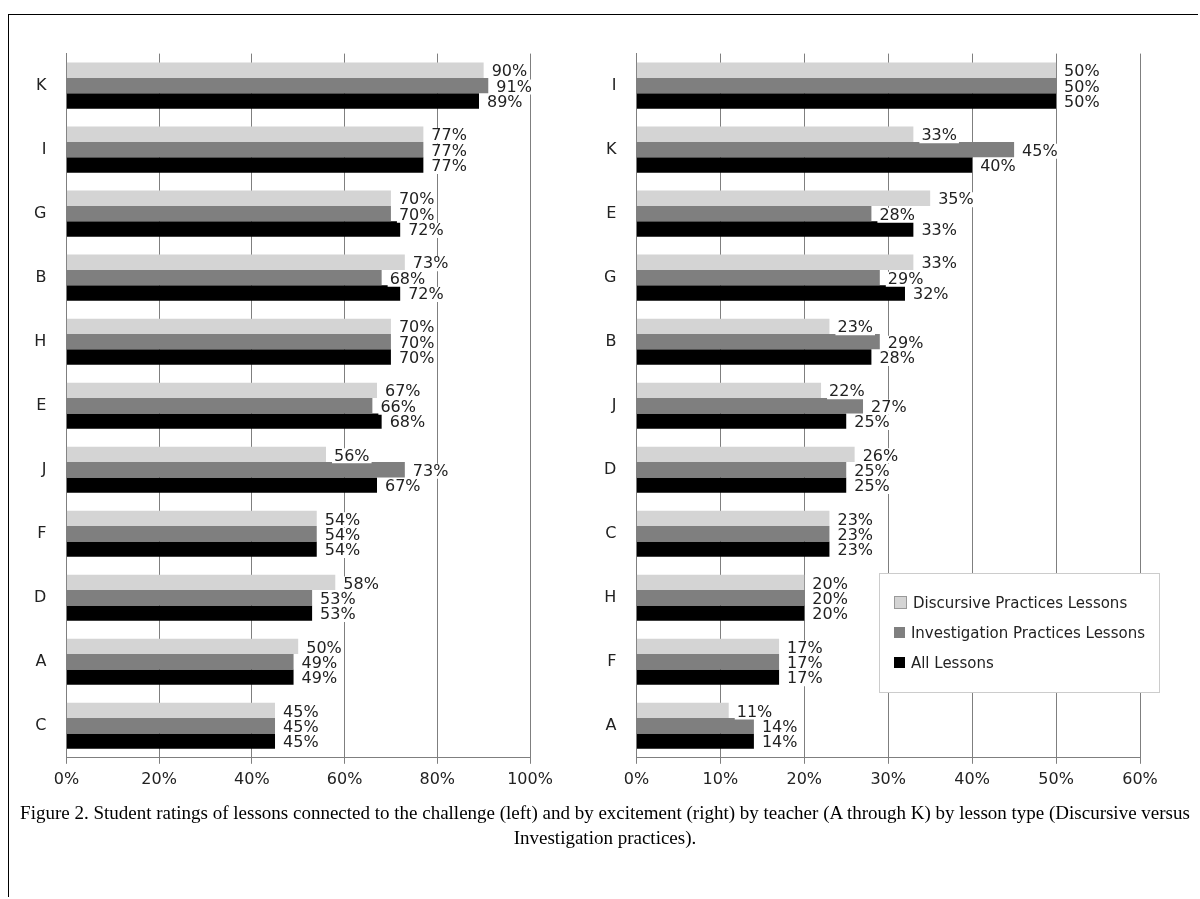 The image size is (1200, 899). I want to click on y-tick-label: D, so click(610, 468).